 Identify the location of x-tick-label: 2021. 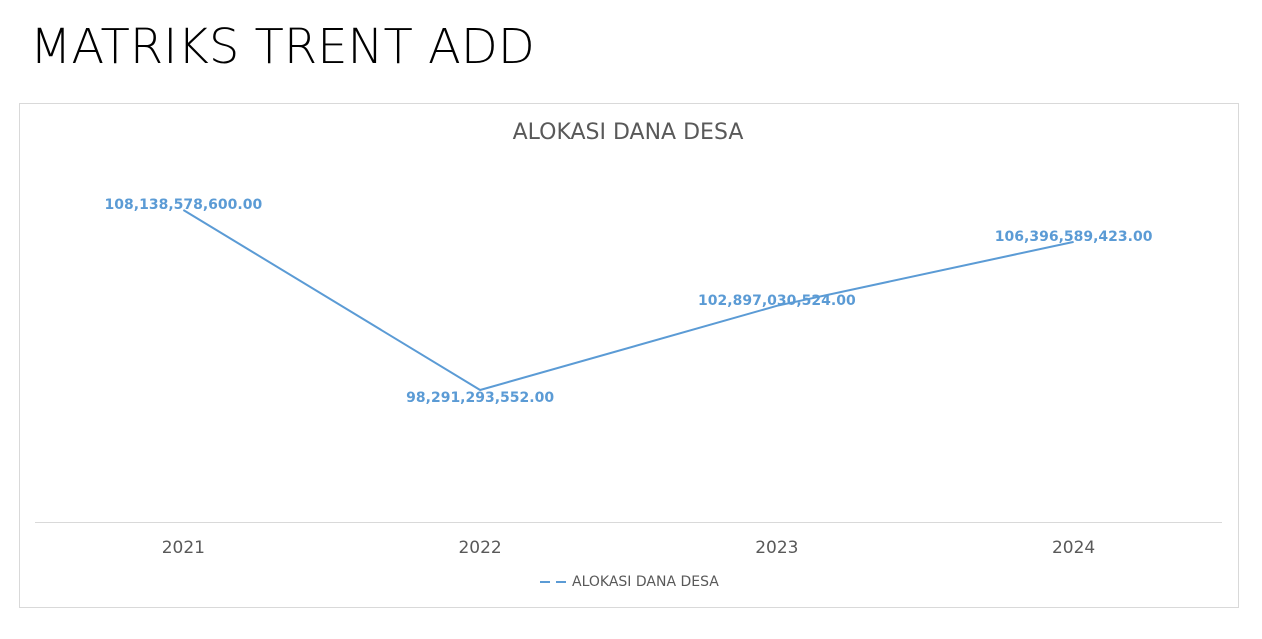
(183, 548).